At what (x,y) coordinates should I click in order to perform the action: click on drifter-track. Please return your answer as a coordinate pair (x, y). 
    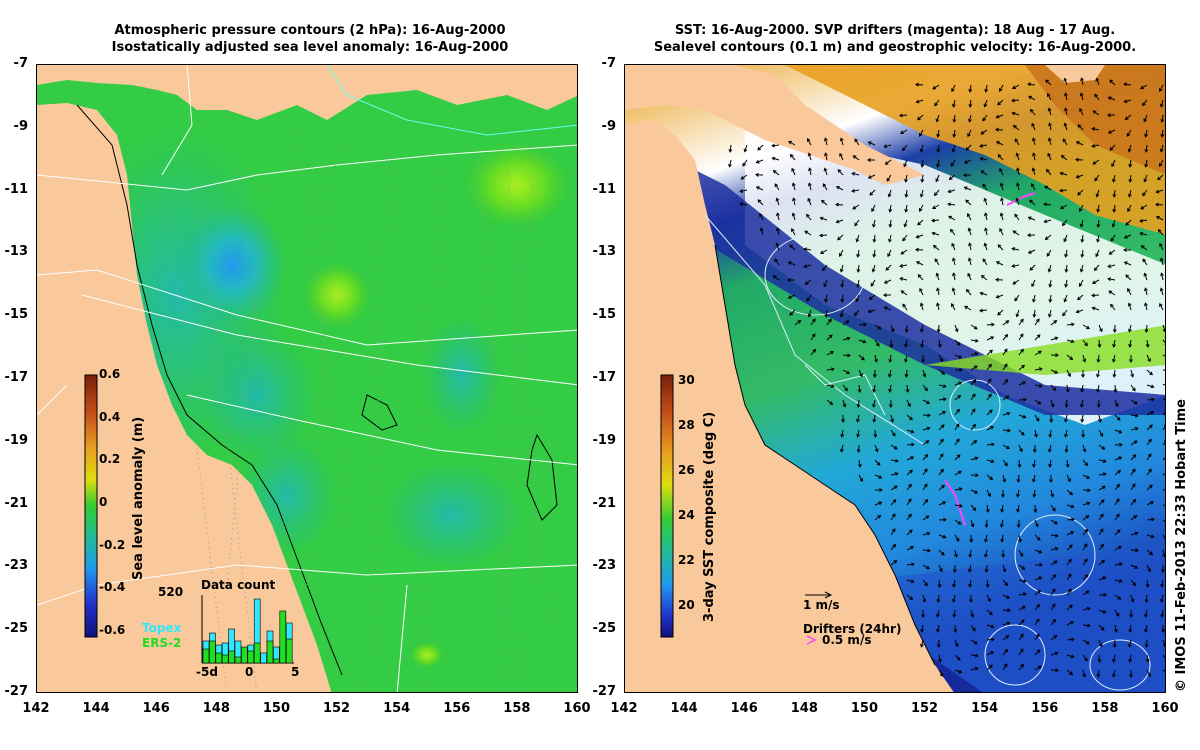
    Looking at the image, I should click on (1021, 199).